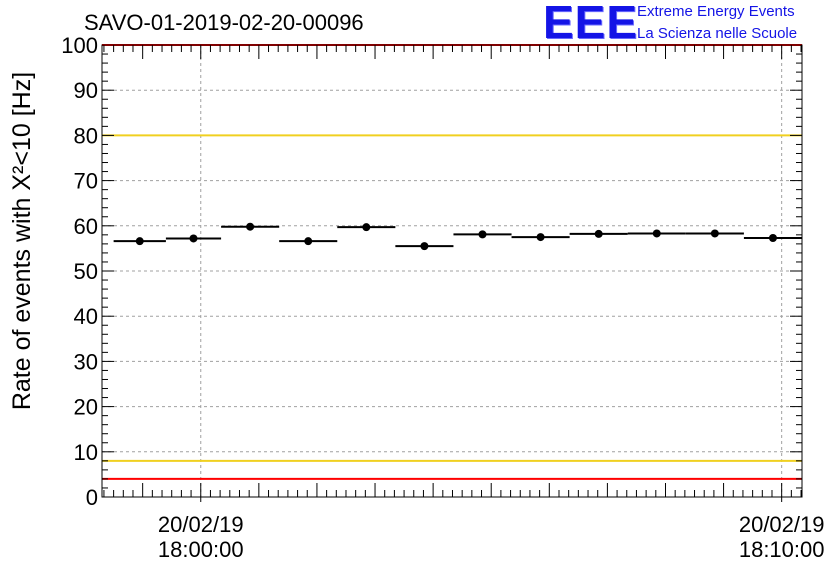 This screenshot has width=836, height=572. Describe the element at coordinates (86, 226) in the screenshot. I see `y-tick-label: 60` at that location.